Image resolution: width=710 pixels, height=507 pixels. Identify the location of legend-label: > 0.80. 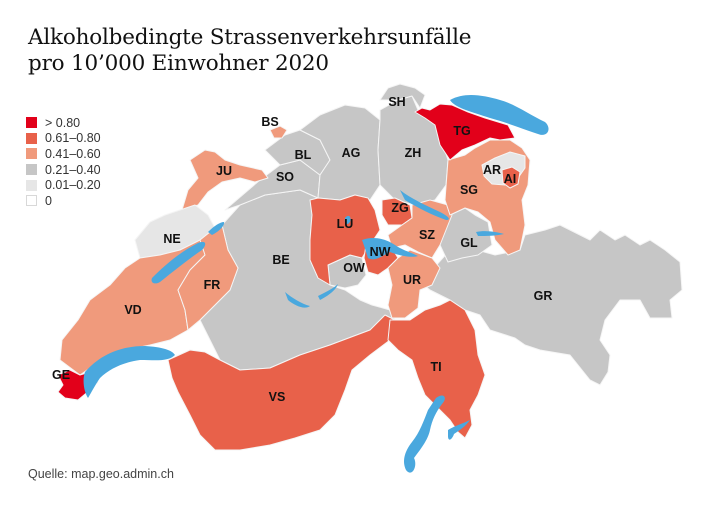
(63, 122).